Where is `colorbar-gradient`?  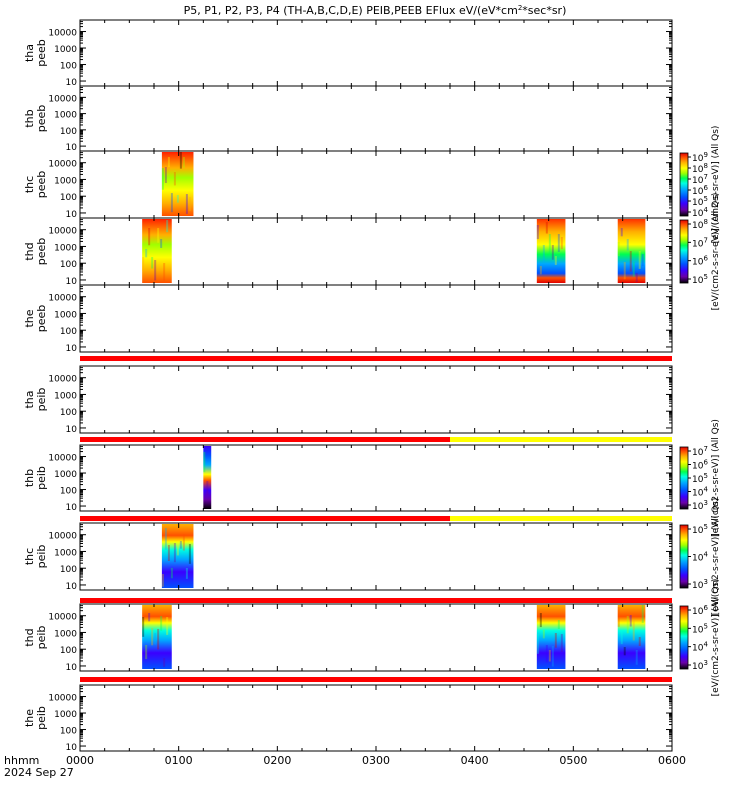
colorbar-gradient is located at coordinates (684, 637).